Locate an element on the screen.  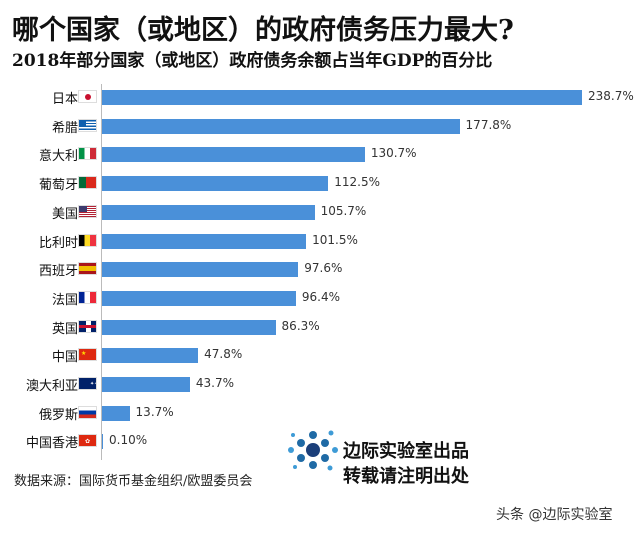
category-axis is located at coordinates (101, 272).